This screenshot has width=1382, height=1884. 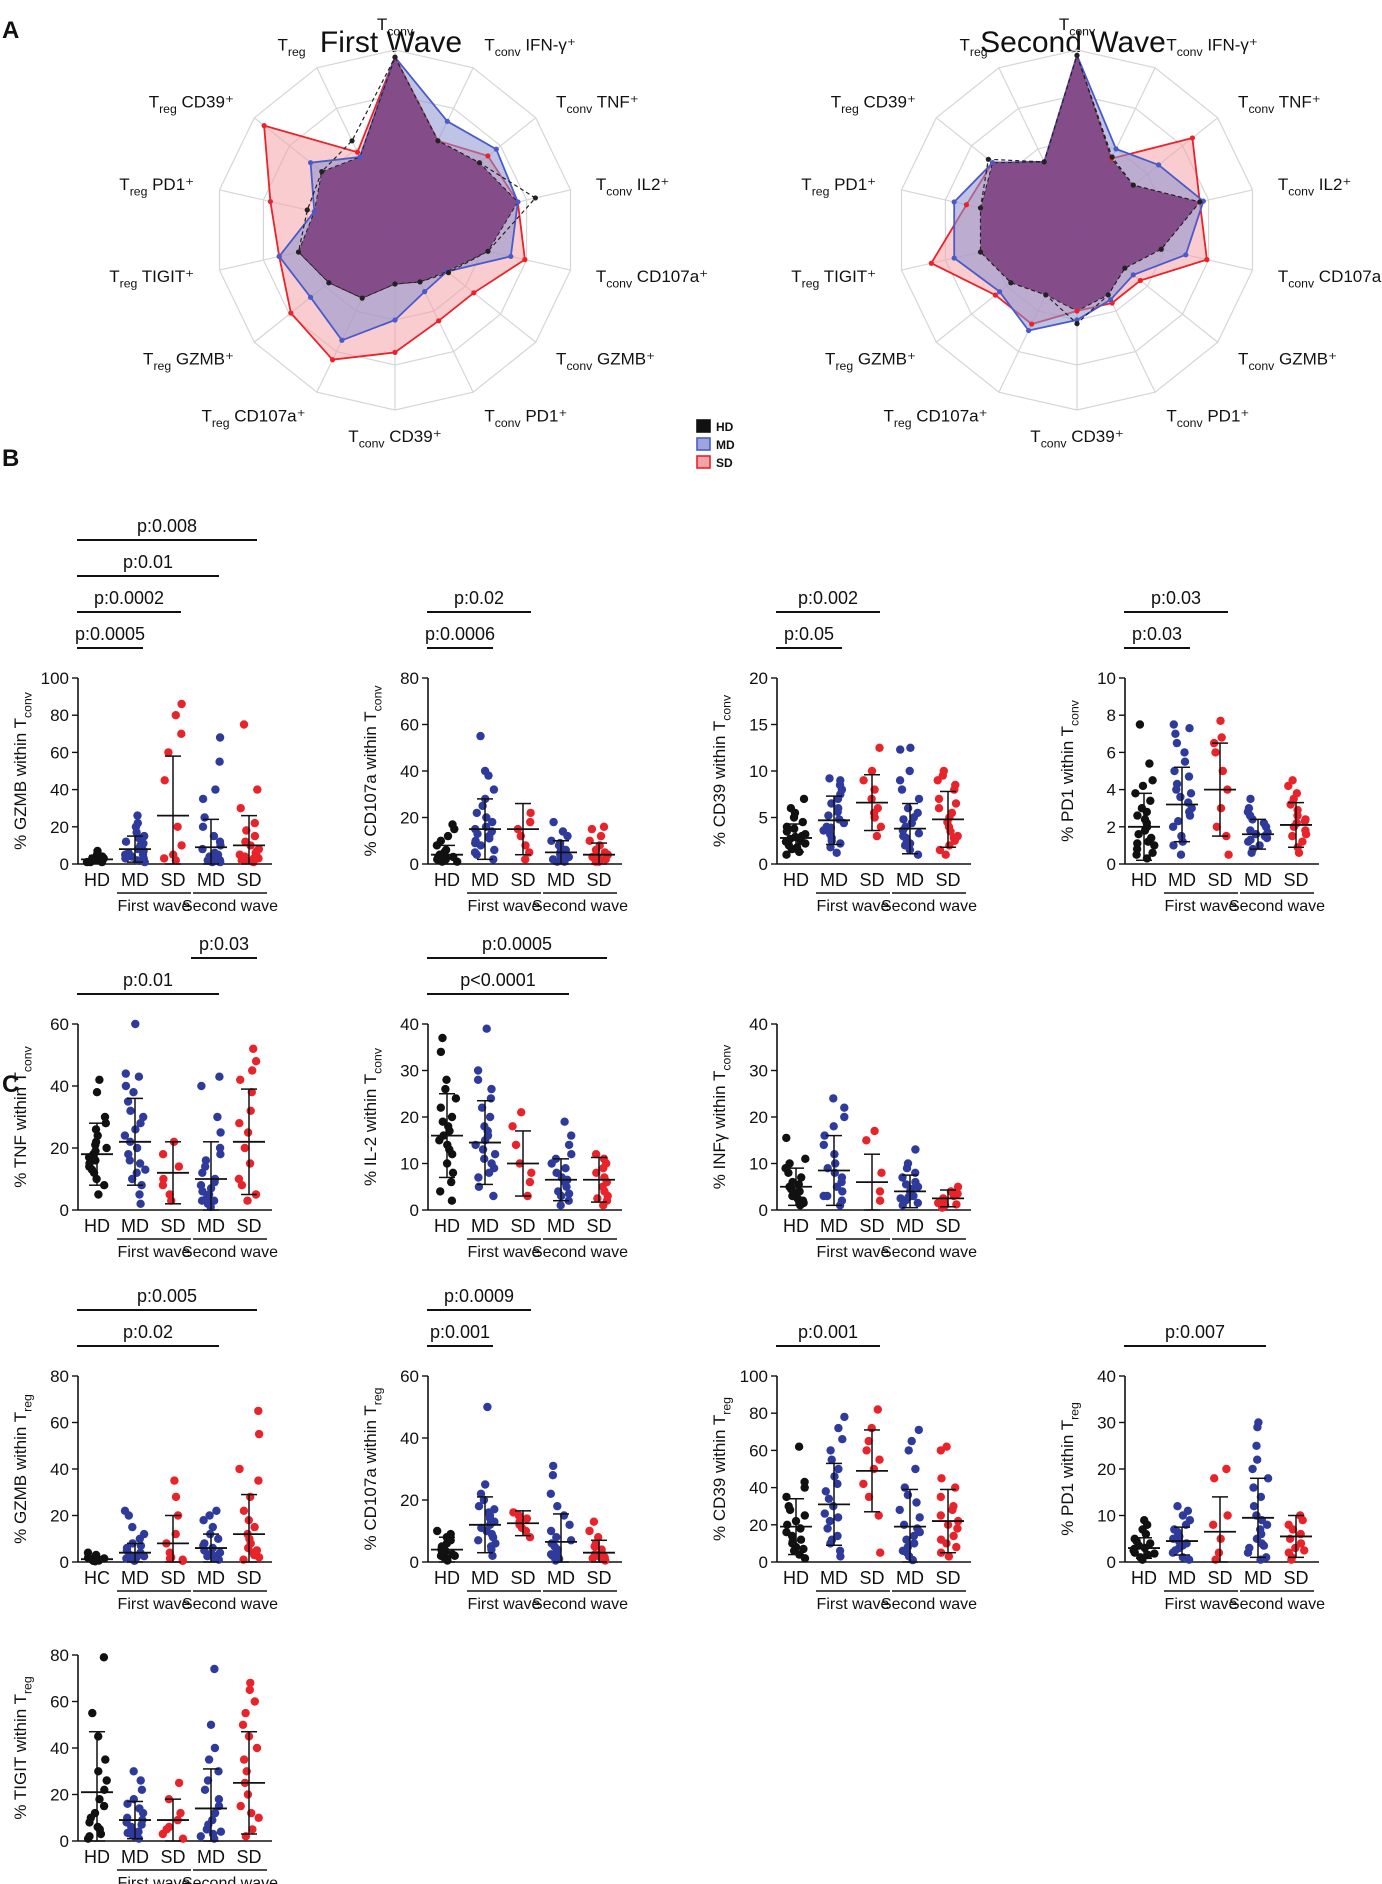 I want to click on radar-axis-label: Tconv PD1⁺, so click(x=525, y=418).